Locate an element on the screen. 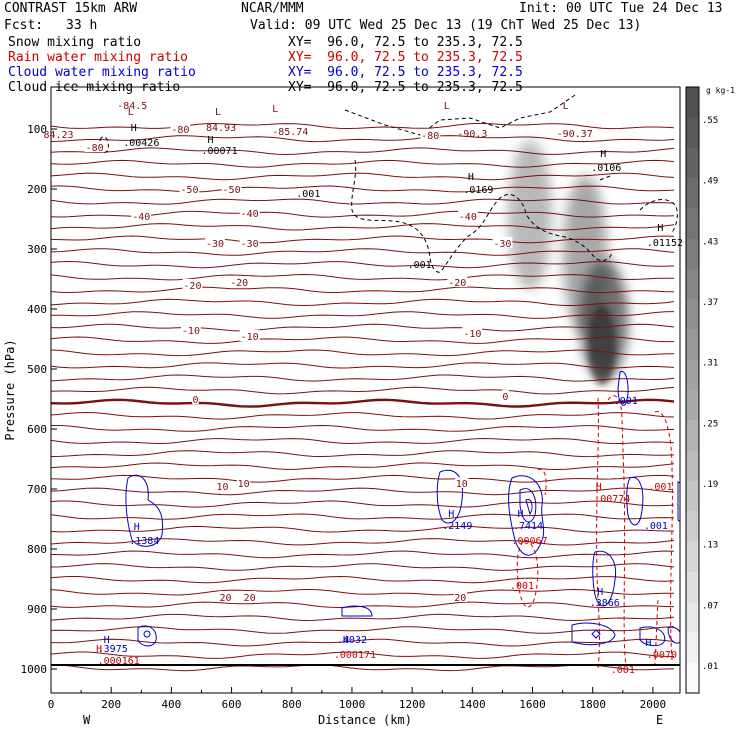  extremum-label: .00426 is located at coordinates (141, 143).